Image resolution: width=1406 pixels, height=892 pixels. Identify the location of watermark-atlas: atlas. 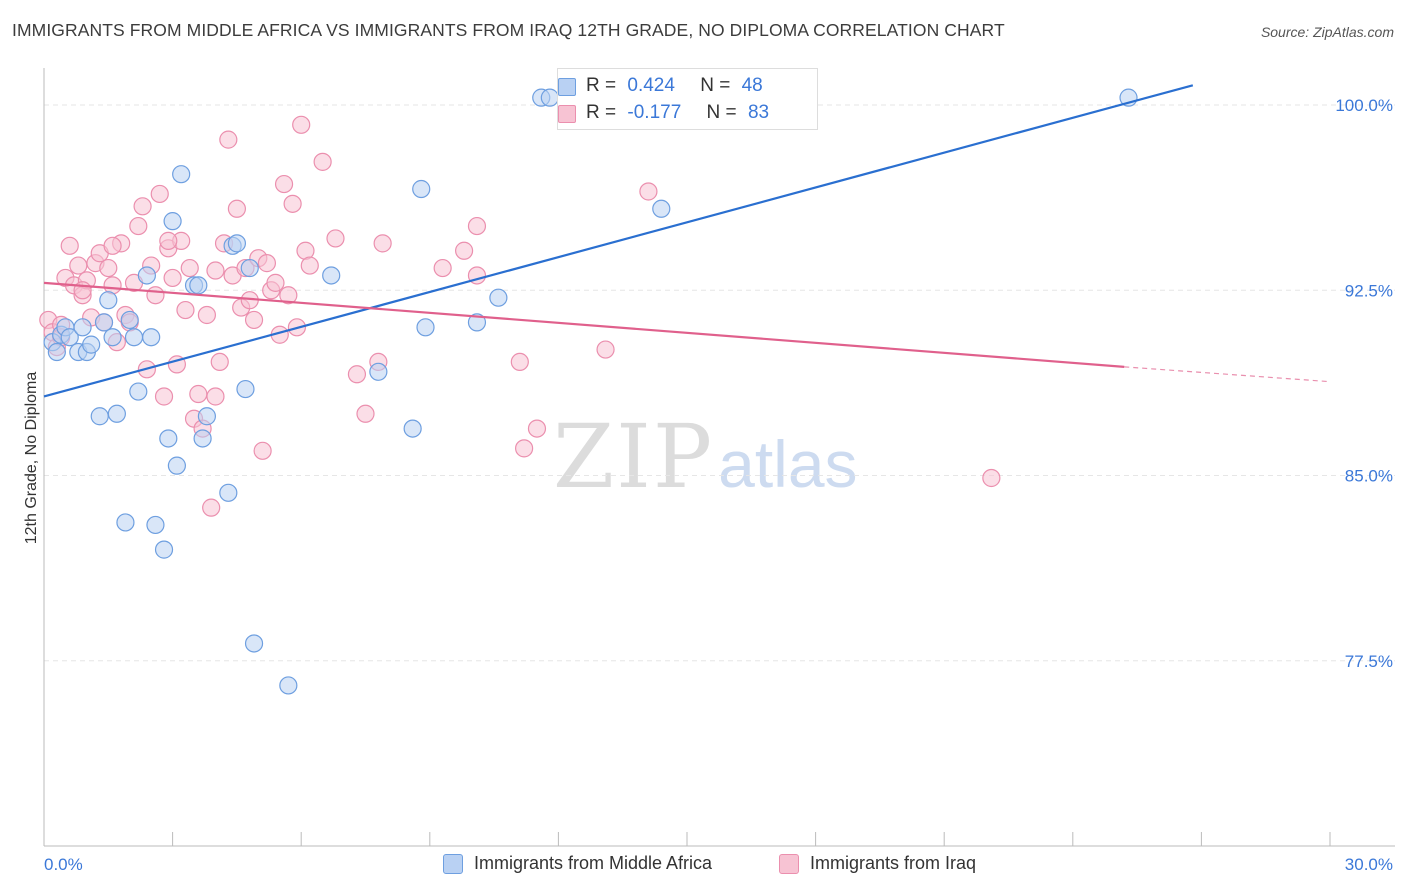
(788, 464).